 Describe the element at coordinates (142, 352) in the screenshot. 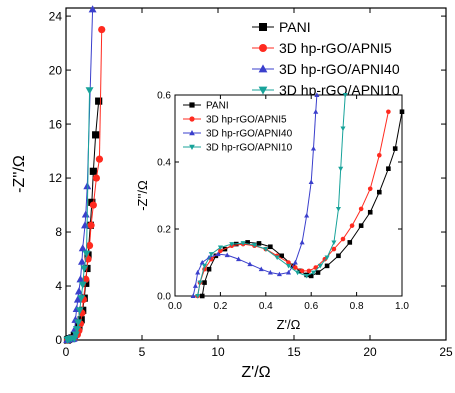

I see `main-x-tick-label: 5` at that location.